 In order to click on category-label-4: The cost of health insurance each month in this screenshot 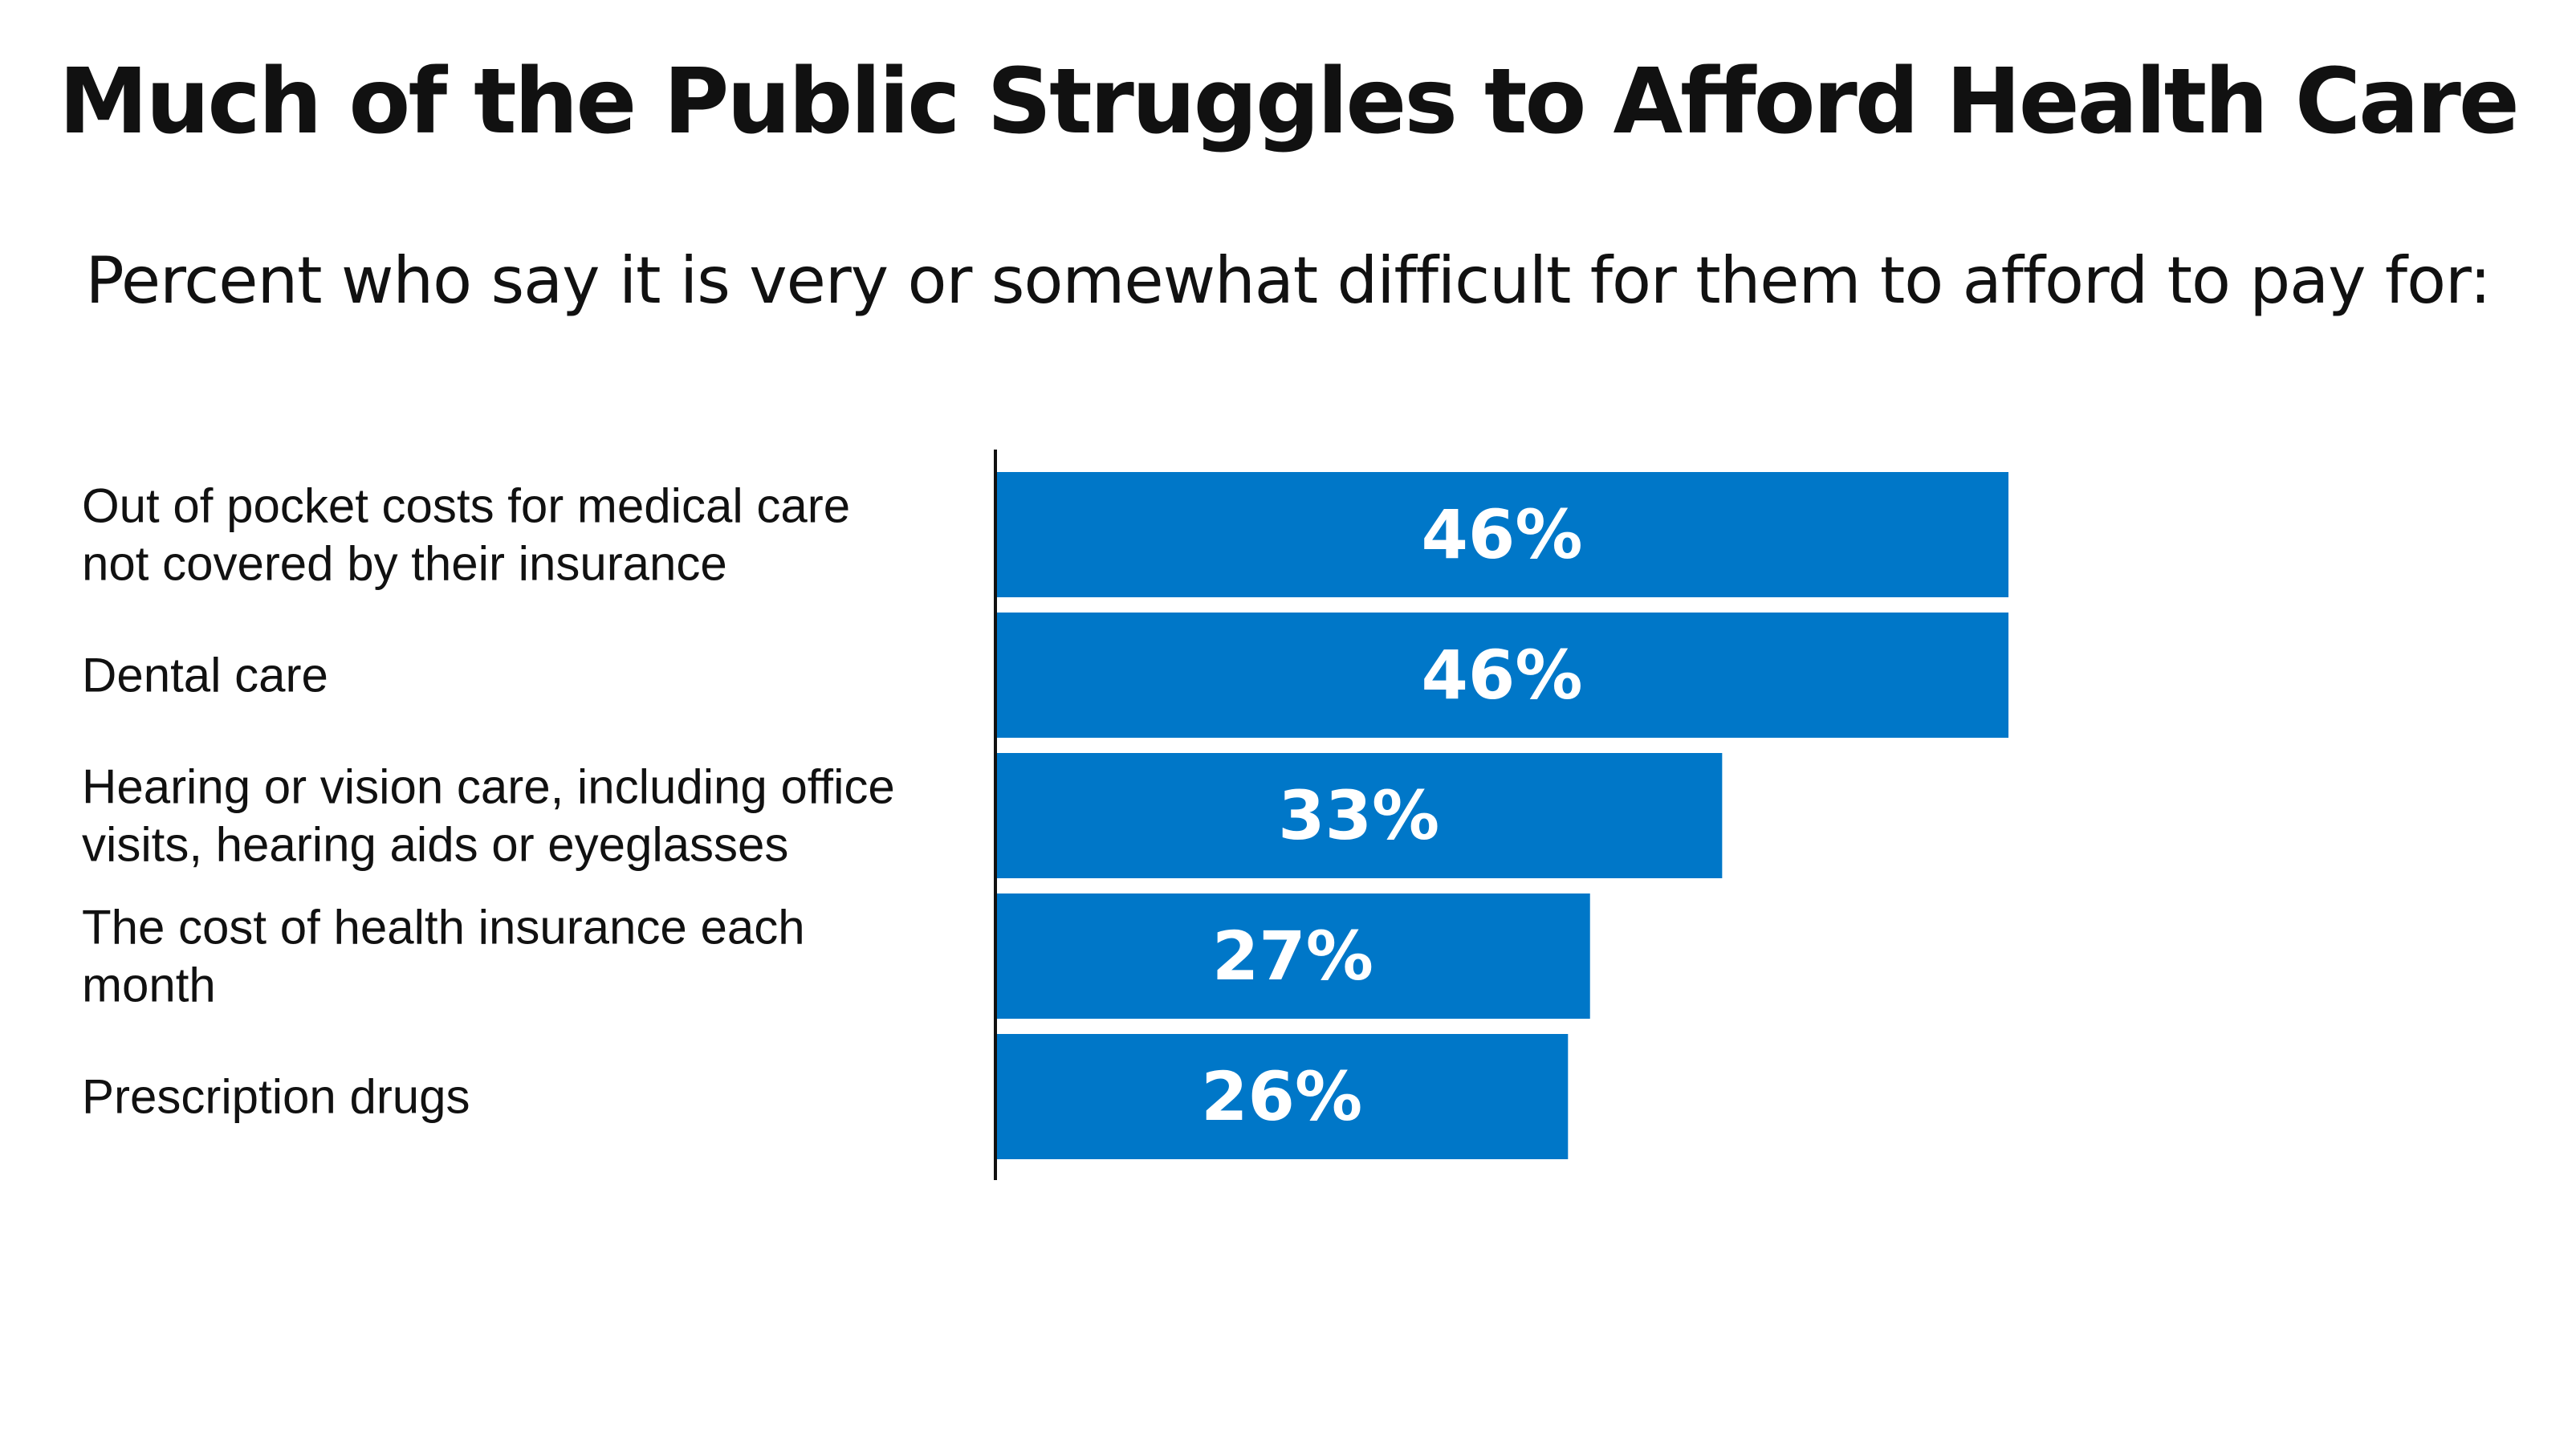, I will do `click(444, 956)`.